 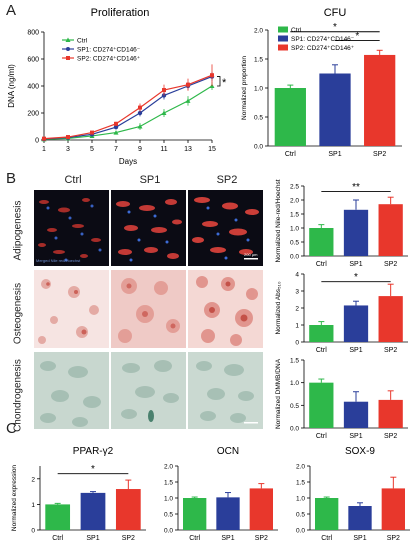 I want to click on overlay-label: Merged Nile red/Hoechst, so click(x=58, y=260).